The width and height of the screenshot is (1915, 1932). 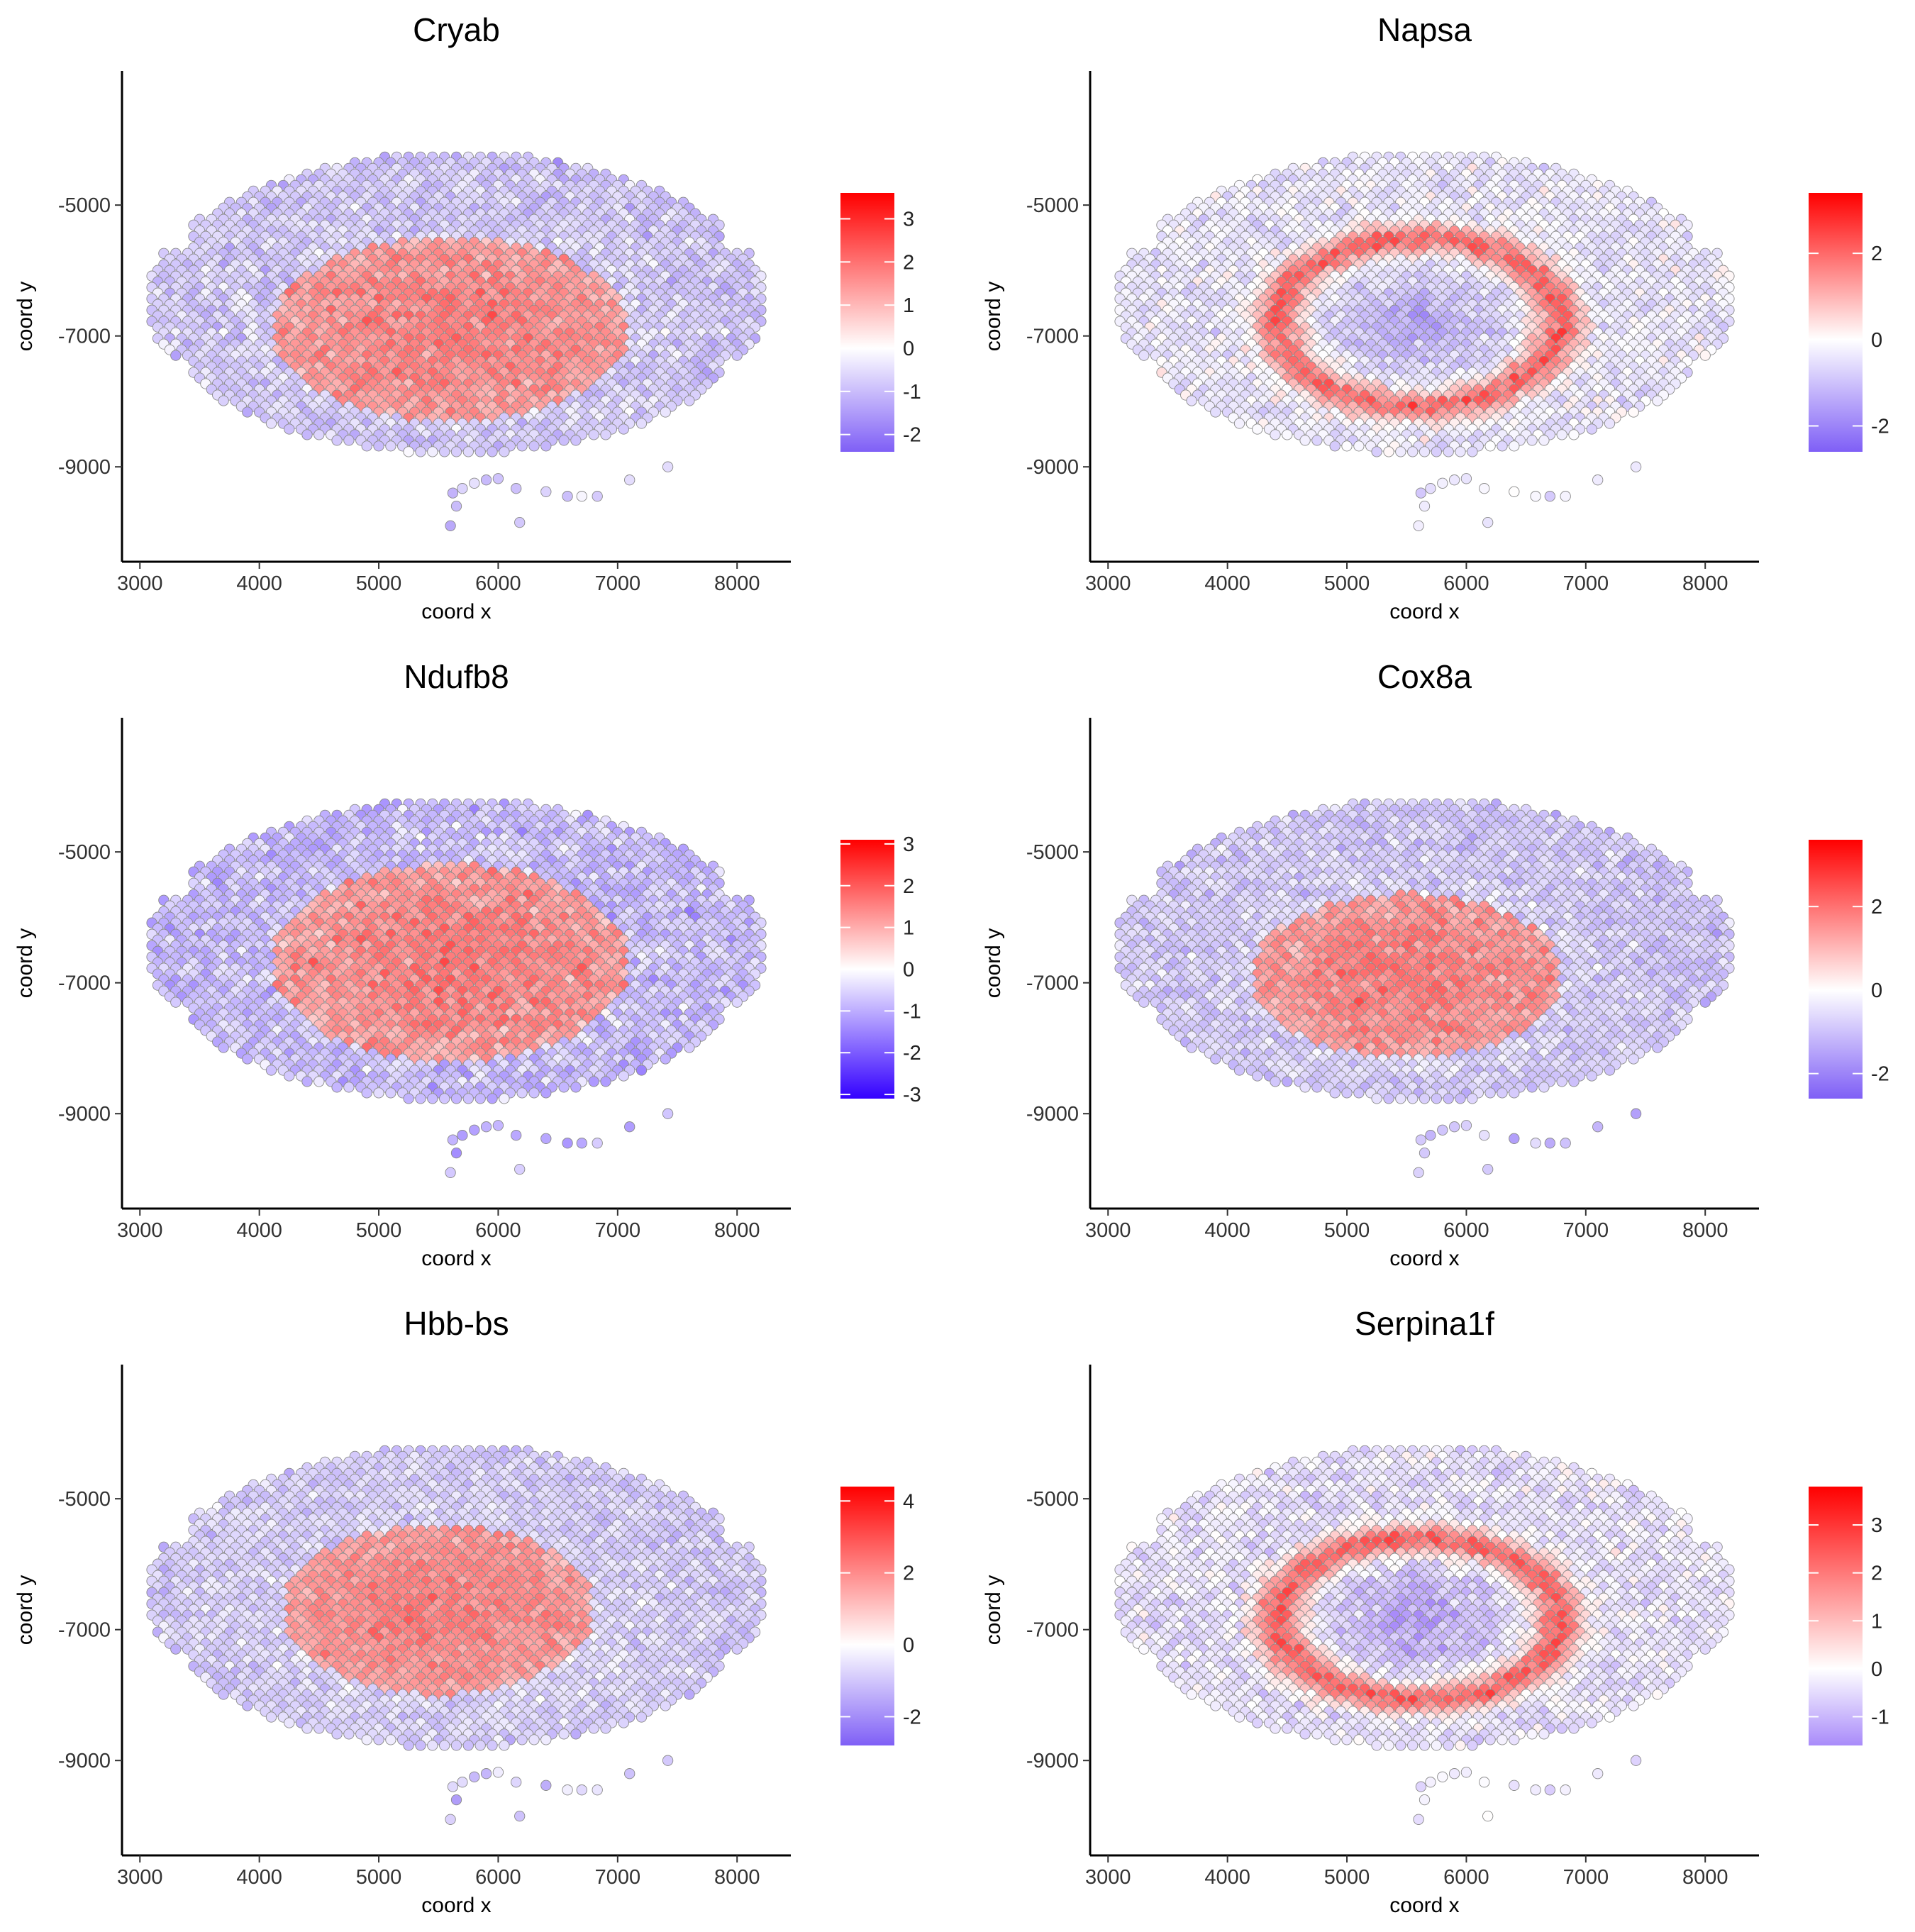 What do you see at coordinates (912, 393) in the screenshot?
I see `colorbar-tick-label: -1` at bounding box center [912, 393].